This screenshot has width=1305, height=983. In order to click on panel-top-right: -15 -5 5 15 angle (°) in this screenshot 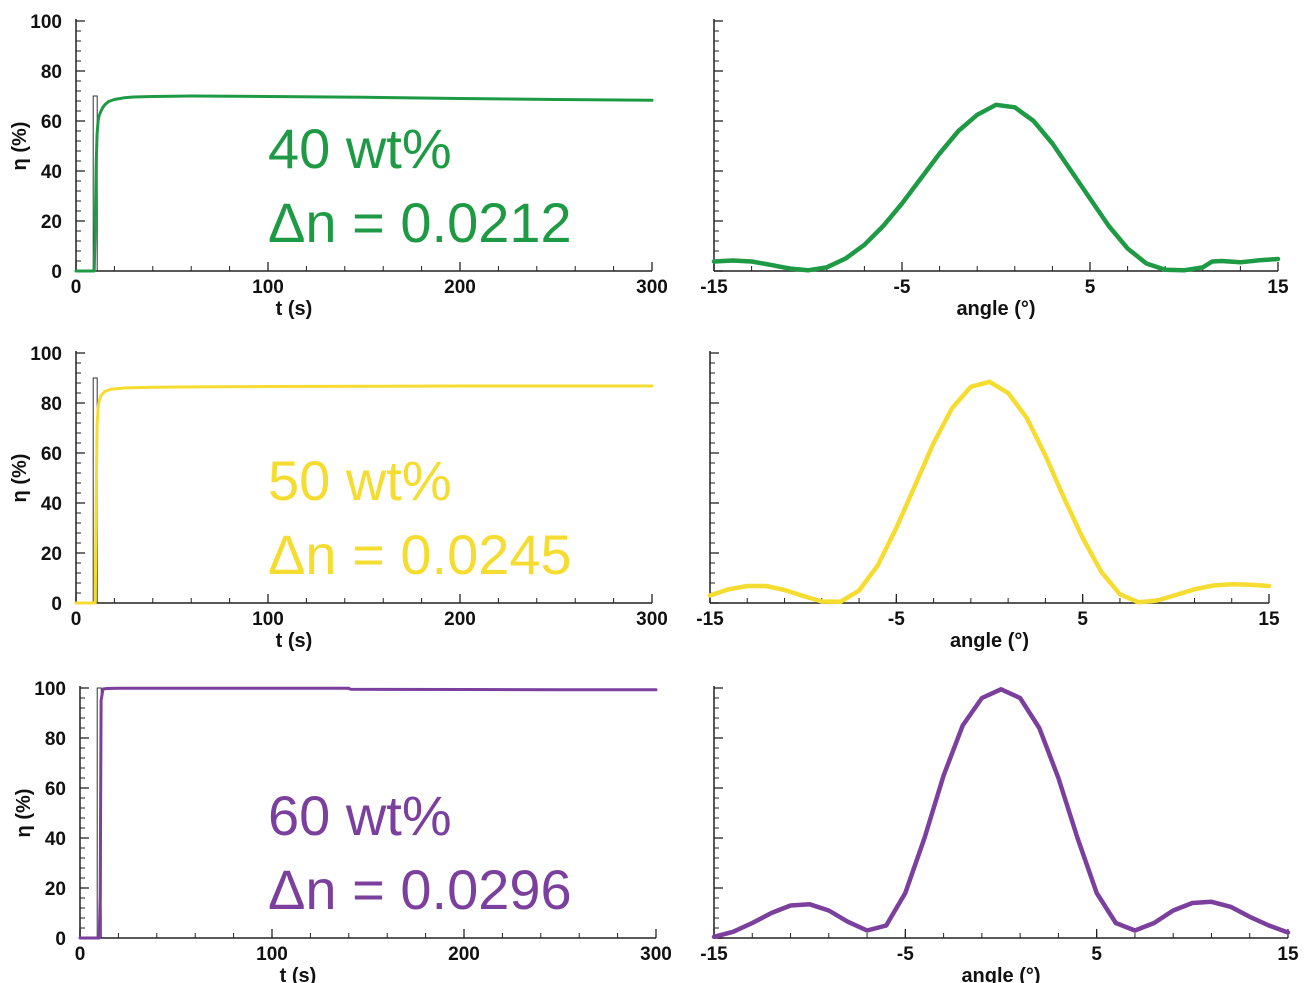, I will do `click(994, 169)`.